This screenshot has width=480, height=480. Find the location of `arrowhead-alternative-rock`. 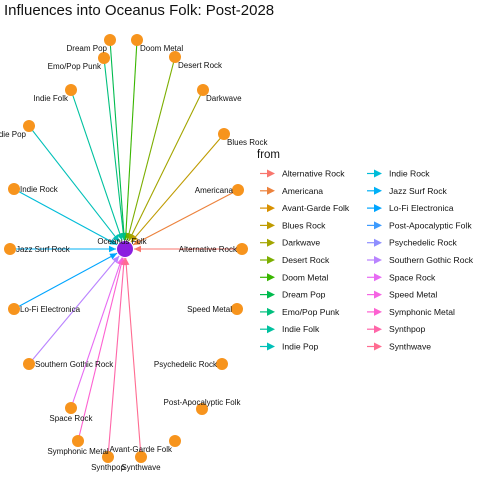

arrowhead-alternative-rock is located at coordinates (137, 249).